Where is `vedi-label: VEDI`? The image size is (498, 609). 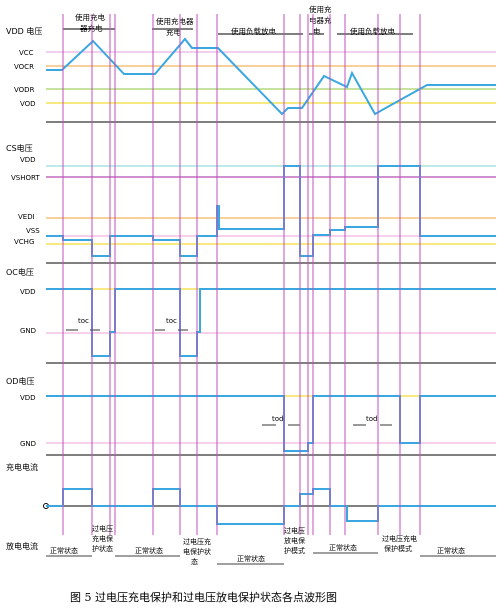
vedi-label: VEDI is located at coordinates (26, 217).